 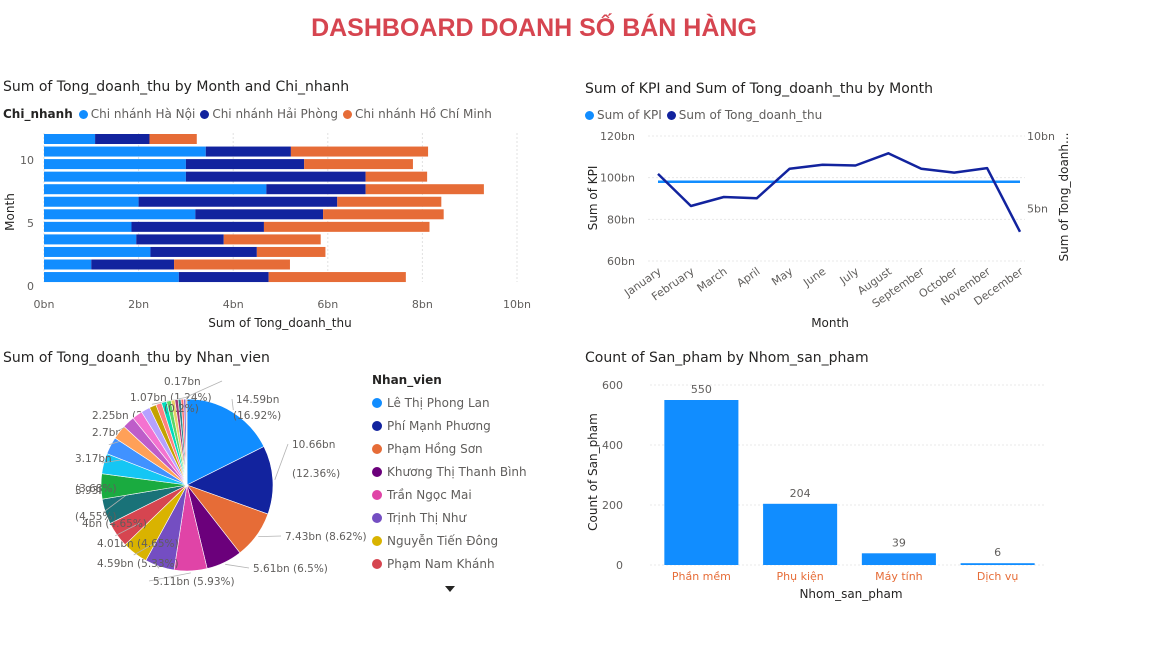 What do you see at coordinates (422, 304) in the screenshot?
I see `x-tick-label: 8bn` at bounding box center [422, 304].